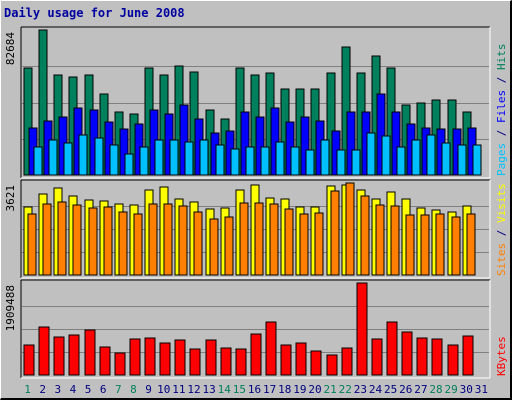 The width and height of the screenshot is (512, 400). I want to click on x-tick-label: 31, so click(481, 389).